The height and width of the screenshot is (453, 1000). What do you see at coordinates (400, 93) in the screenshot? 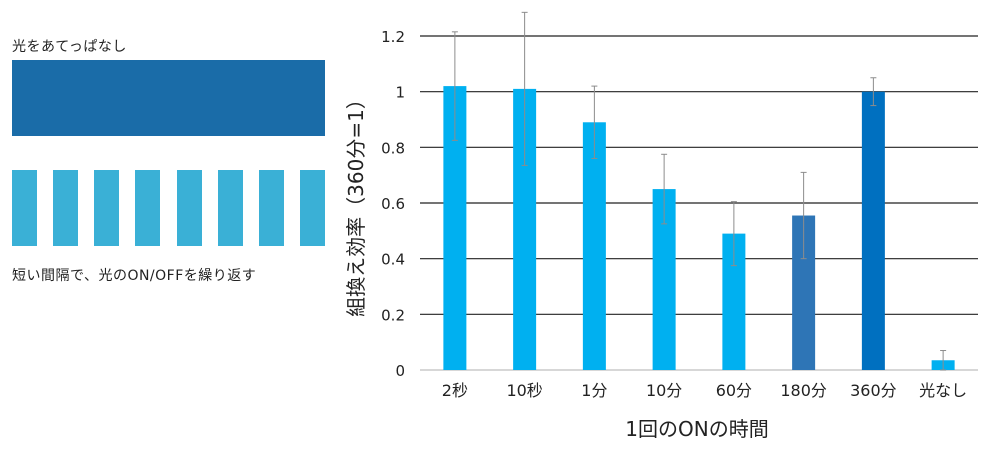
I see `y-tick-label: 1` at bounding box center [400, 93].